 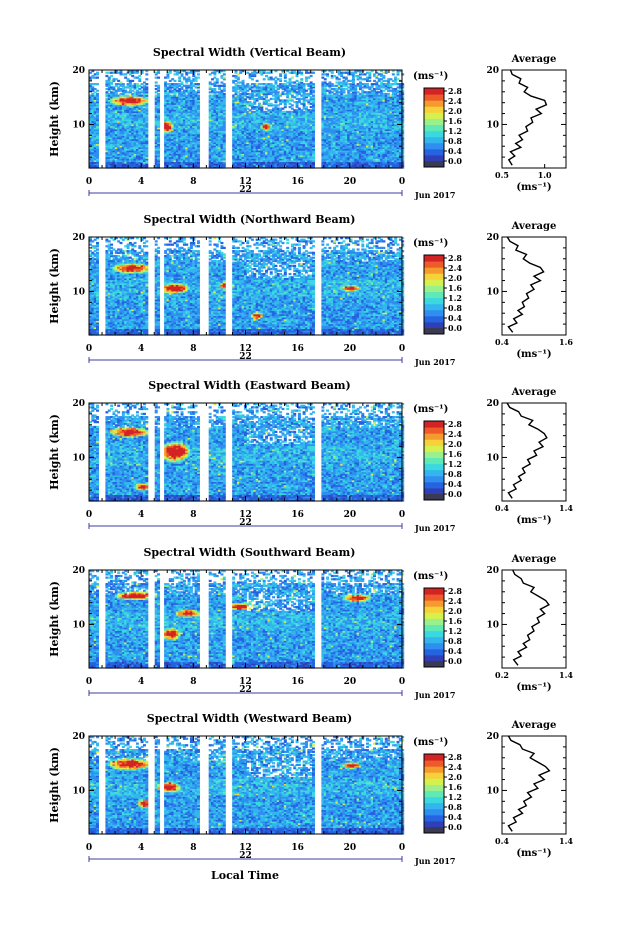 What do you see at coordinates (502, 175) in the screenshot?
I see `average-x-tick-label: 0.5` at bounding box center [502, 175].